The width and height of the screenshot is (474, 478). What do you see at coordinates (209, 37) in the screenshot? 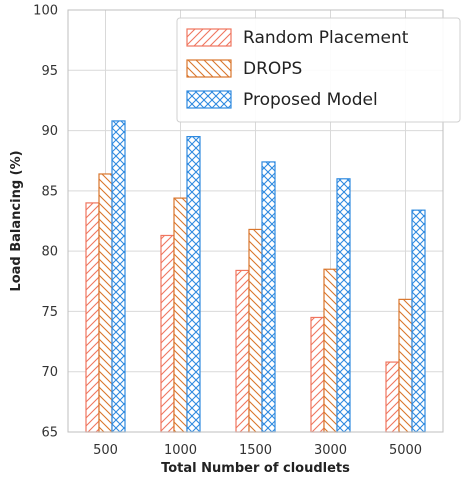
I see `legend-swatch-random-placement` at bounding box center [209, 37].